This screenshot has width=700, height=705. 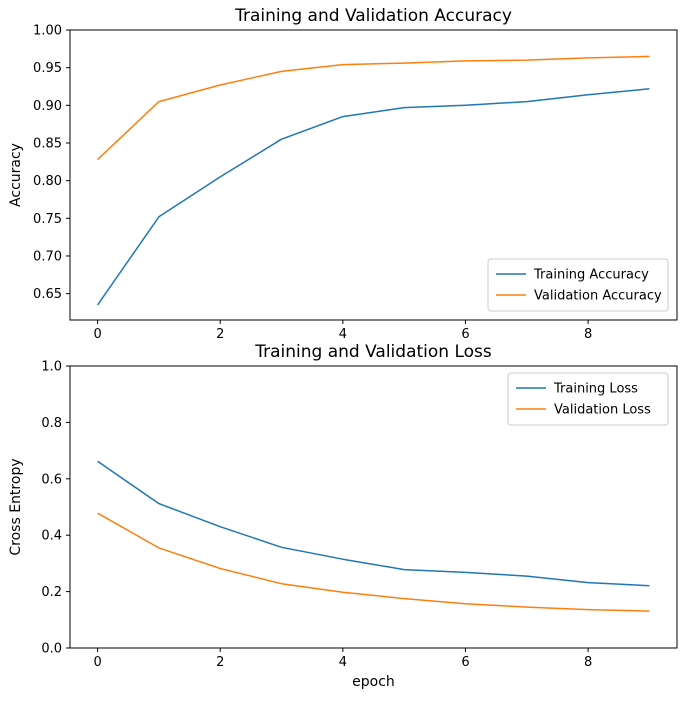 What do you see at coordinates (47, 294) in the screenshot?
I see `y-tick-label: 0.65` at bounding box center [47, 294].